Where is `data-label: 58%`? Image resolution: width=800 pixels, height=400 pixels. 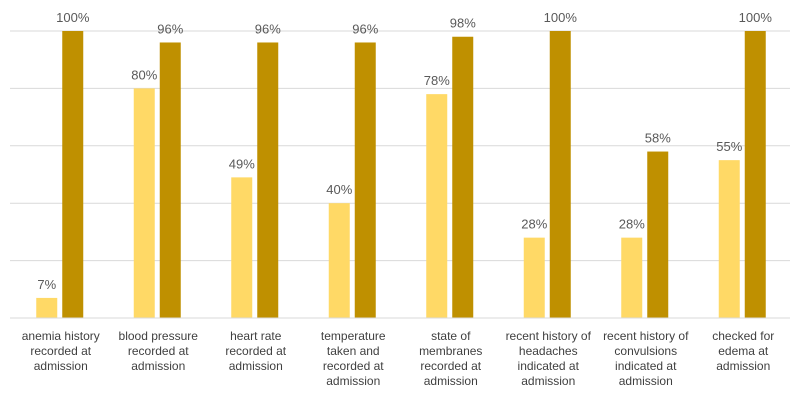 data-label: 58% is located at coordinates (658, 138).